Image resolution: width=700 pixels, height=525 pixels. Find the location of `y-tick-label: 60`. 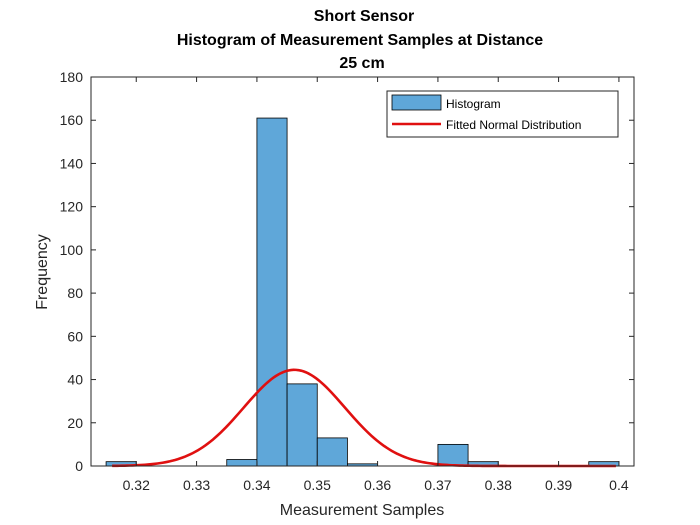

y-tick-label: 60 is located at coordinates (75, 336).